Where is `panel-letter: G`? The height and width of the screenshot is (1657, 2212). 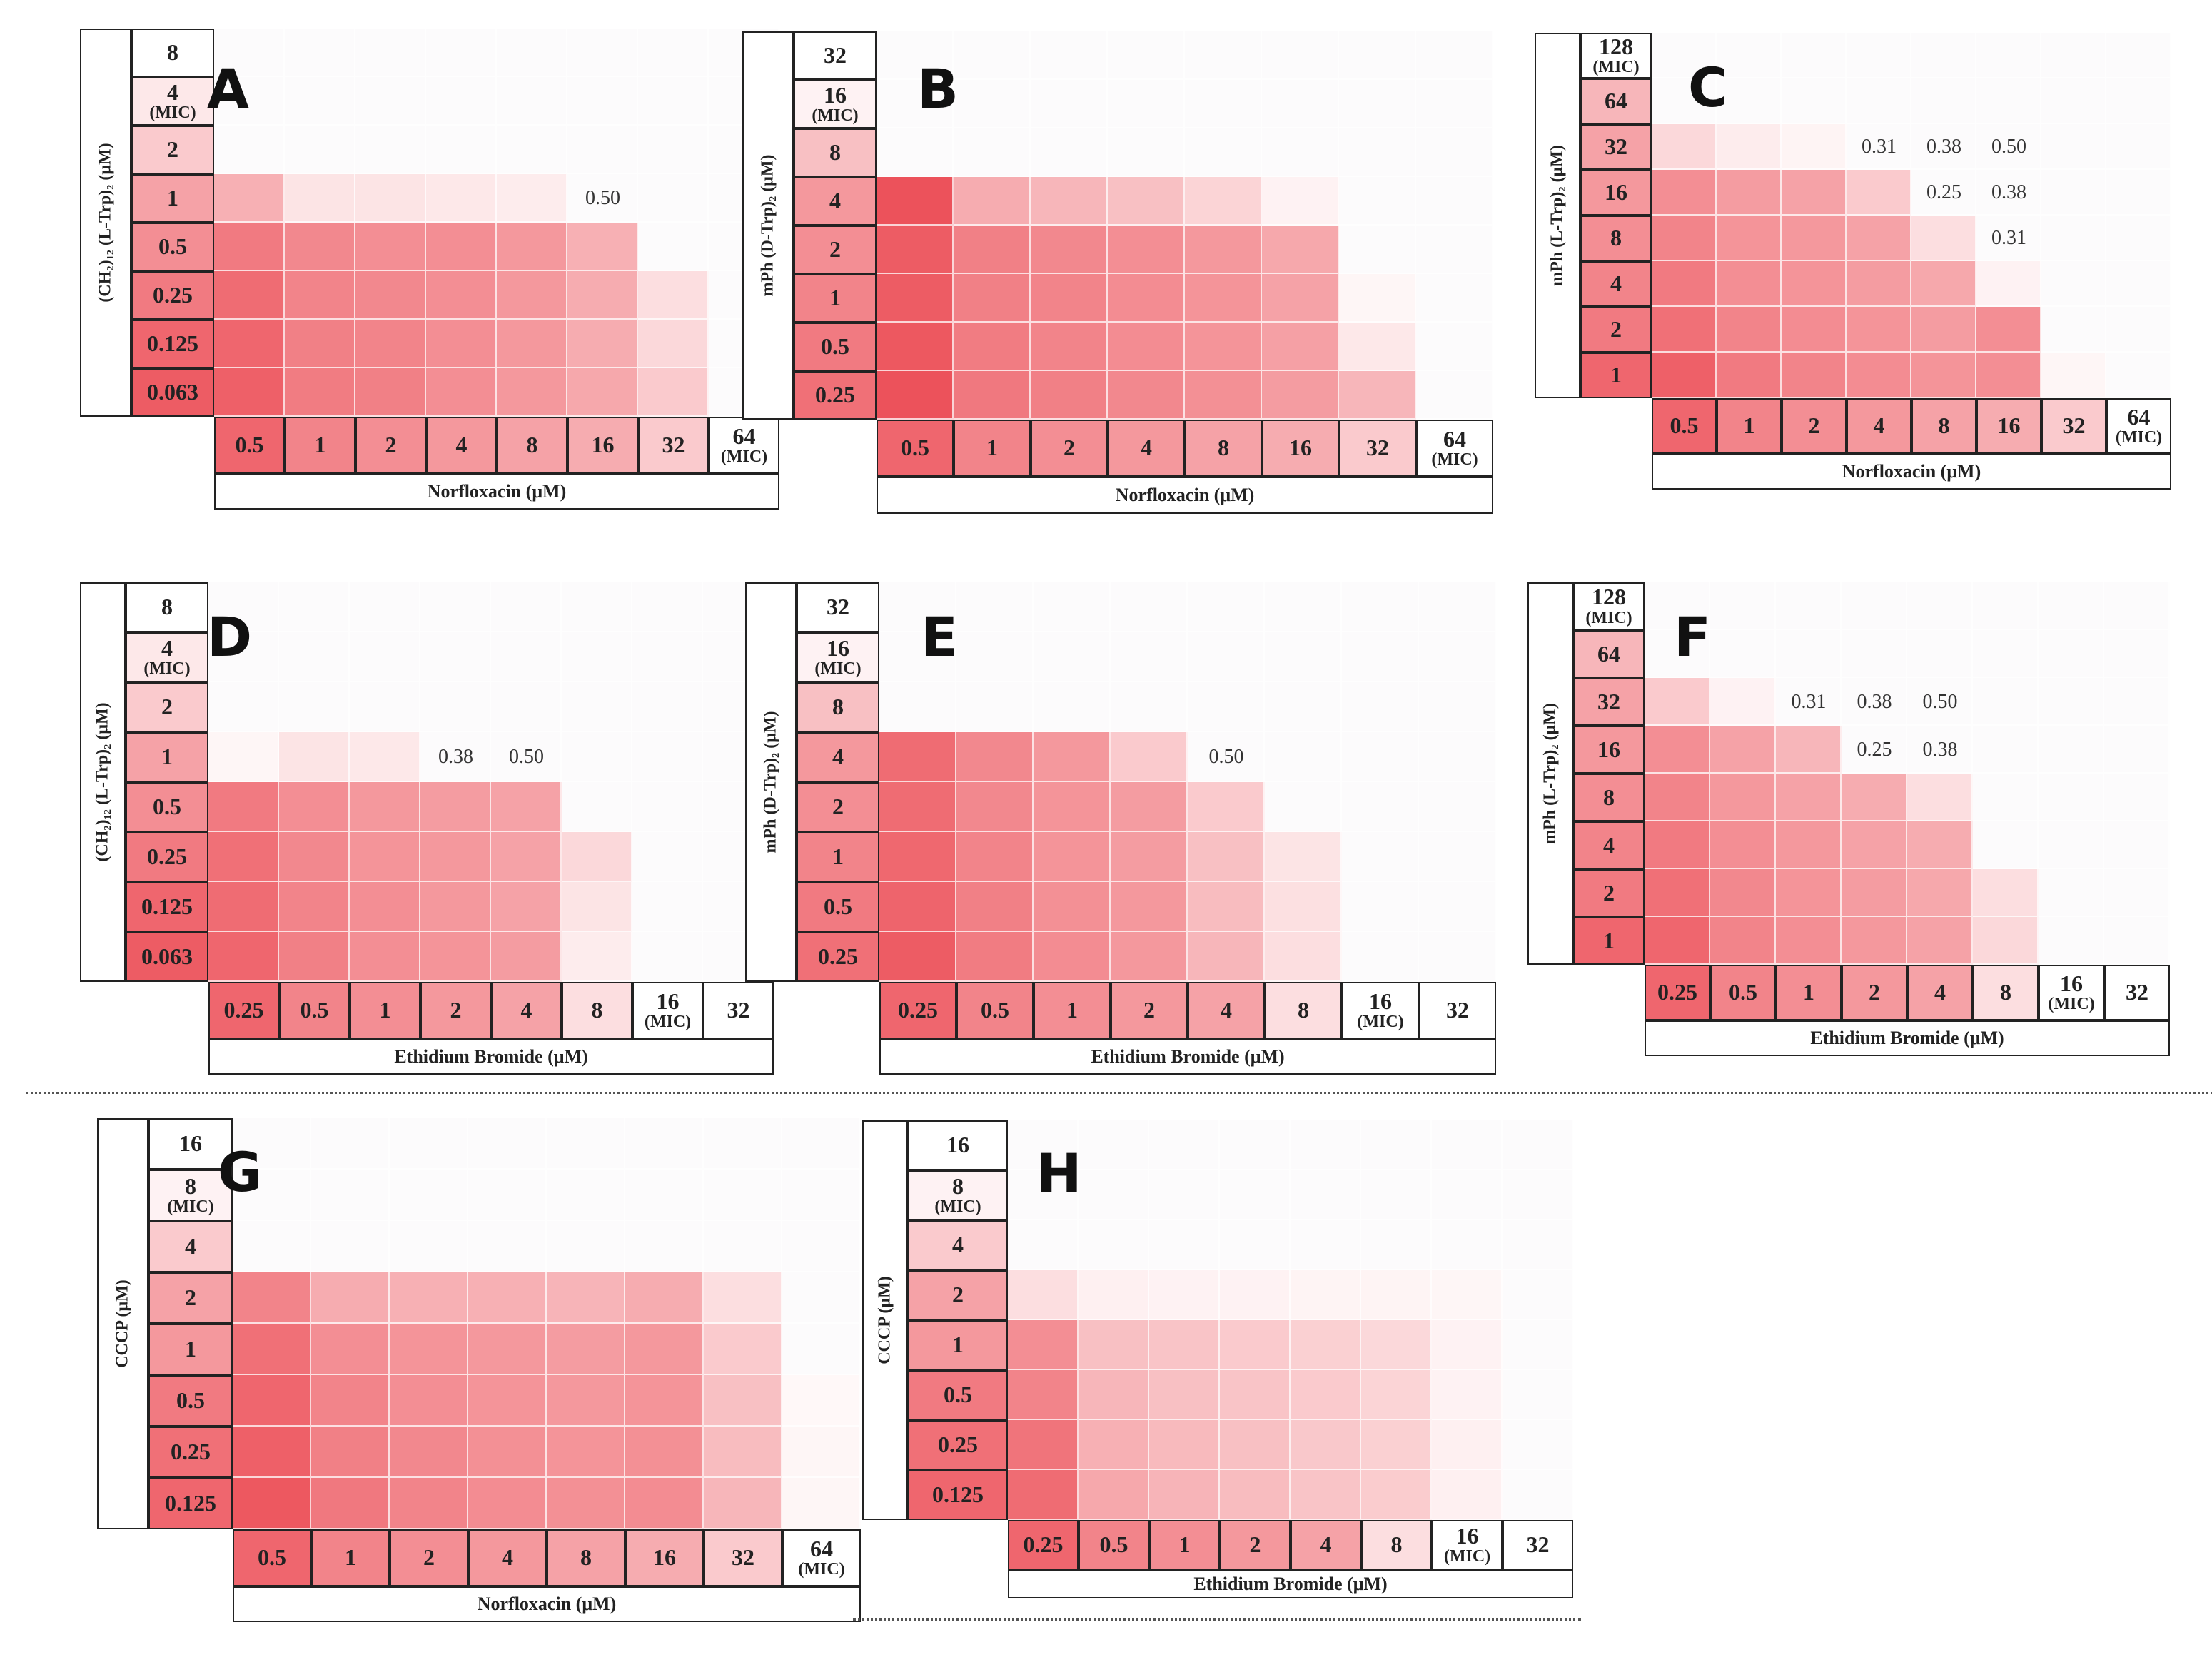
panel-letter: G is located at coordinates (240, 1172).